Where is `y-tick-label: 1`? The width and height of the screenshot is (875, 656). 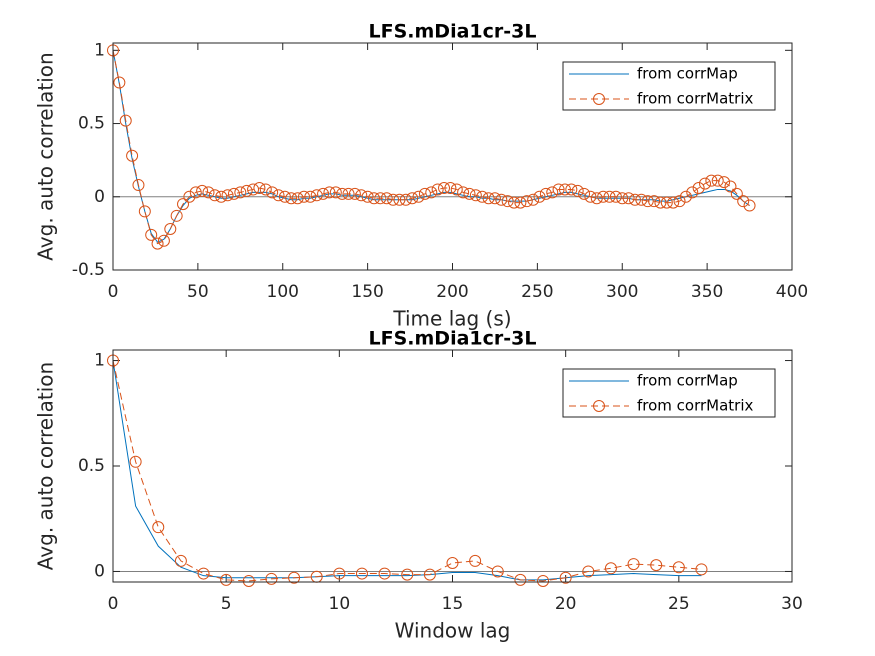 y-tick-label: 1 is located at coordinates (99, 361).